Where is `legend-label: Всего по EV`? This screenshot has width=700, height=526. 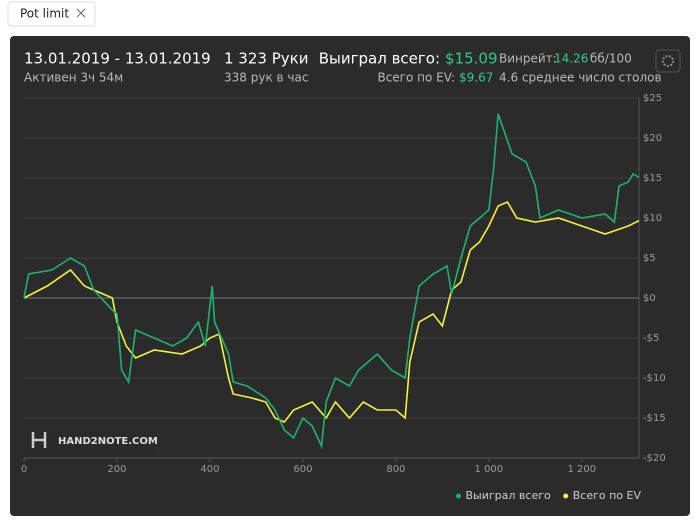 legend-label: Всего по EV is located at coordinates (607, 495).